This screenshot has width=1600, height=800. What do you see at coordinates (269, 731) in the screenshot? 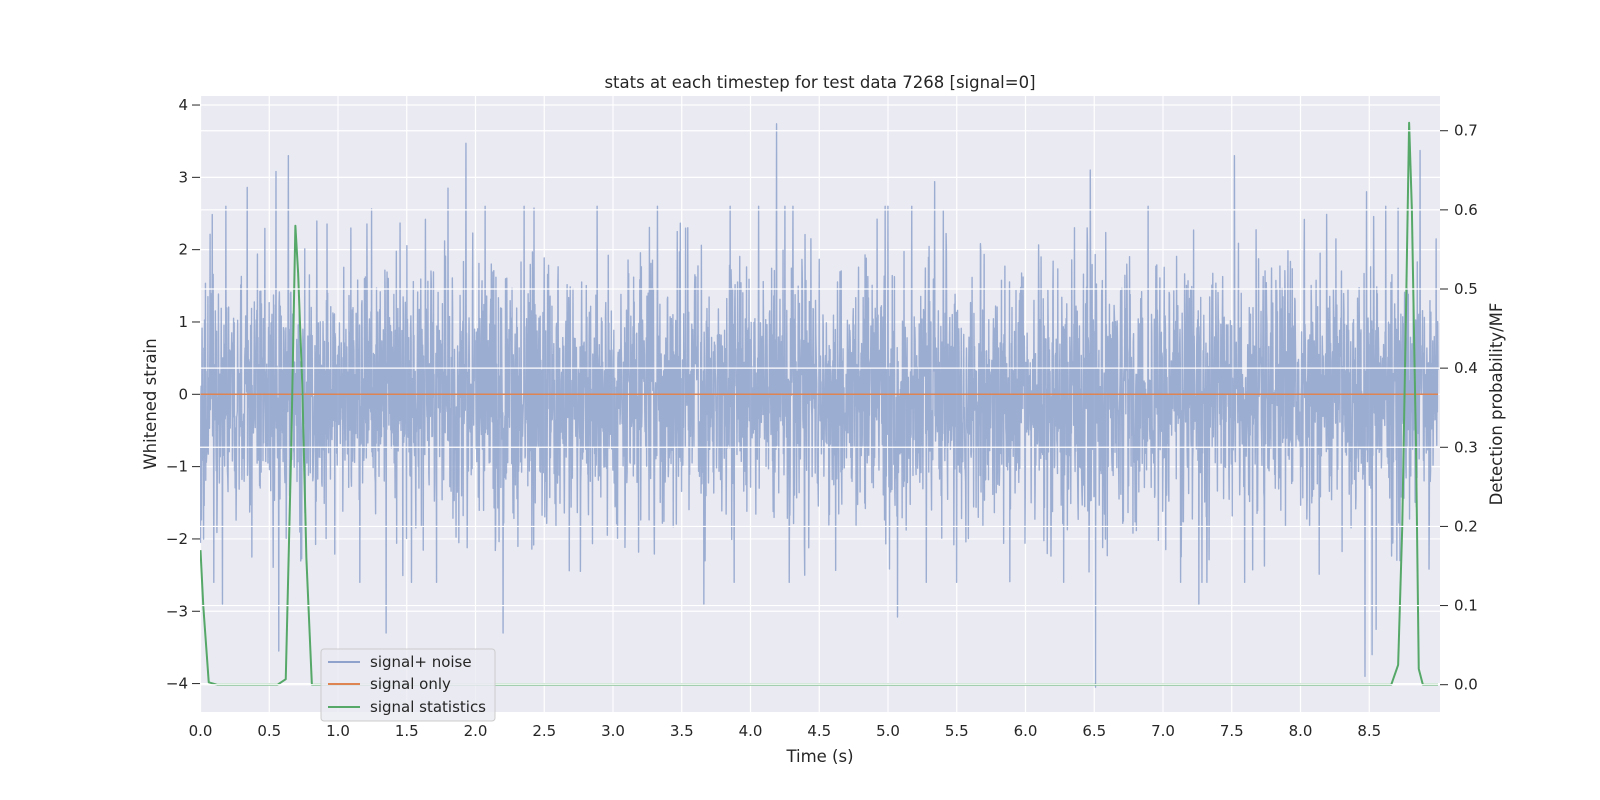
I see `x-tick-label: 0.5` at bounding box center [269, 731].